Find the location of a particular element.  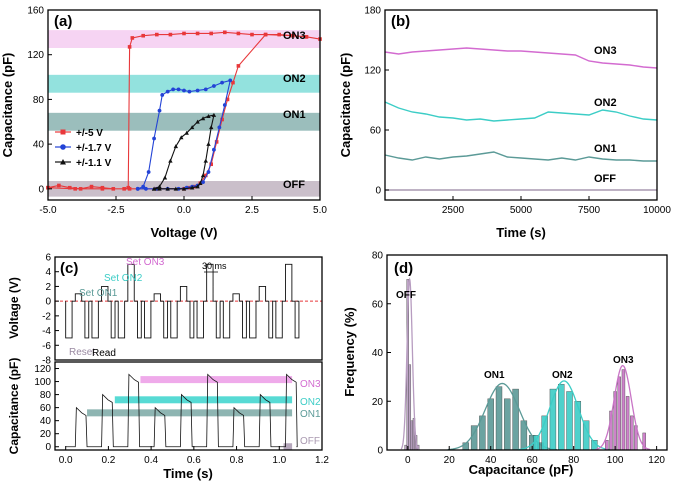

panel-b-ytick-label: 120 is located at coordinates (372, 71).